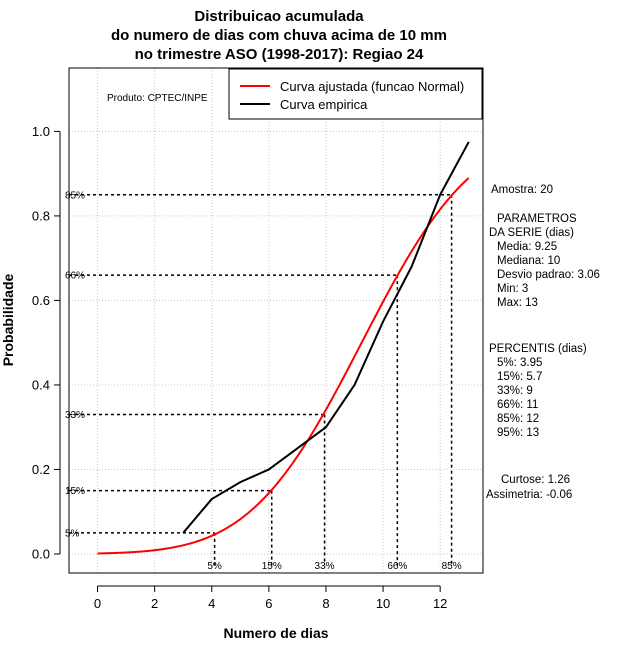  Describe the element at coordinates (452, 566) in the screenshot. I see `percentile-x-label-4: 85%` at that location.